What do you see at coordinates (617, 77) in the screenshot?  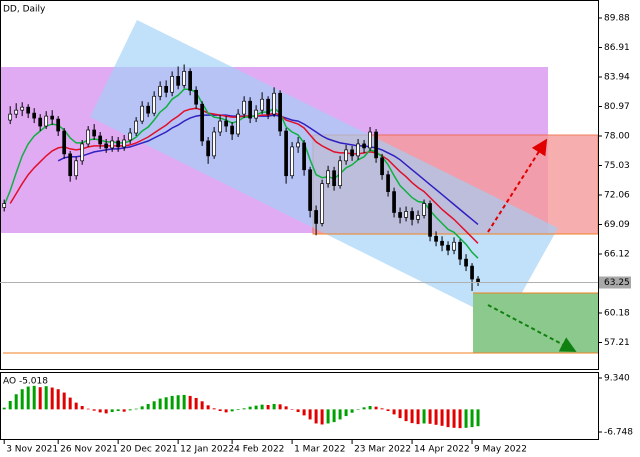 I see `y-tick-label: 83.94` at bounding box center [617, 77].